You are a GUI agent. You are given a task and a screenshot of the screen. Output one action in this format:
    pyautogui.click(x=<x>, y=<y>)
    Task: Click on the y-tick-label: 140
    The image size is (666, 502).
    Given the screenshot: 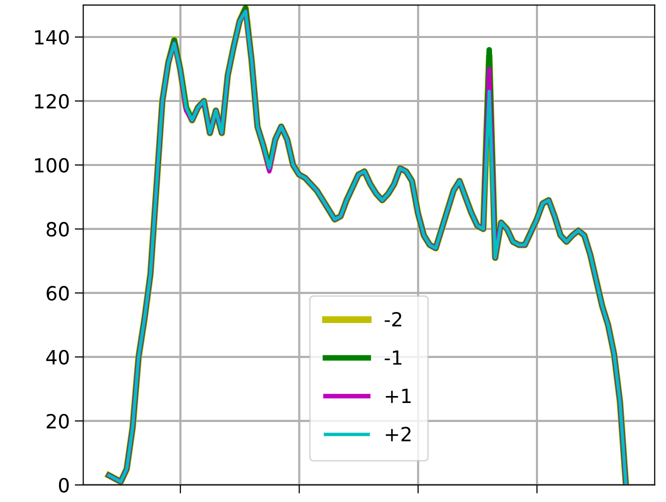 What is the action you would take?
    pyautogui.click(x=52, y=37)
    